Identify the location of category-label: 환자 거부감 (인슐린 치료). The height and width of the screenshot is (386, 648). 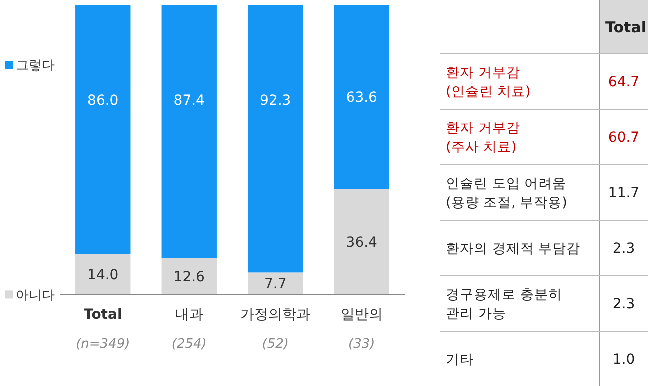
(488, 82).